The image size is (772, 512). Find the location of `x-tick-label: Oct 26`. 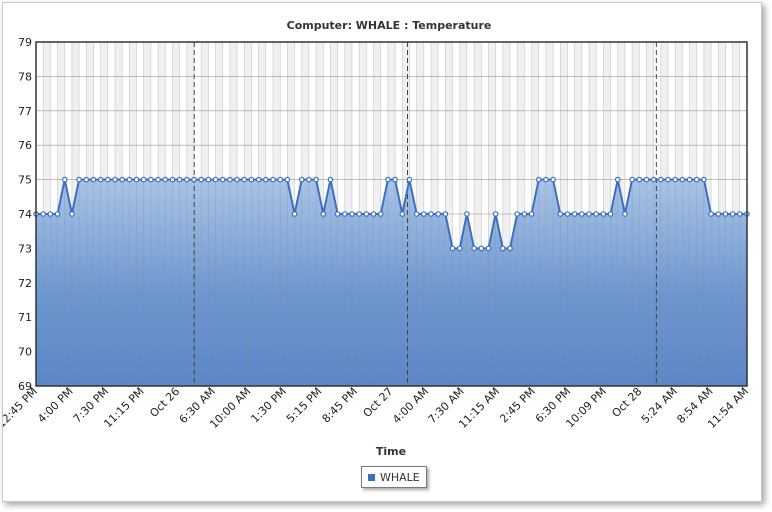

x-tick-label: Oct 26 is located at coordinates (164, 402).